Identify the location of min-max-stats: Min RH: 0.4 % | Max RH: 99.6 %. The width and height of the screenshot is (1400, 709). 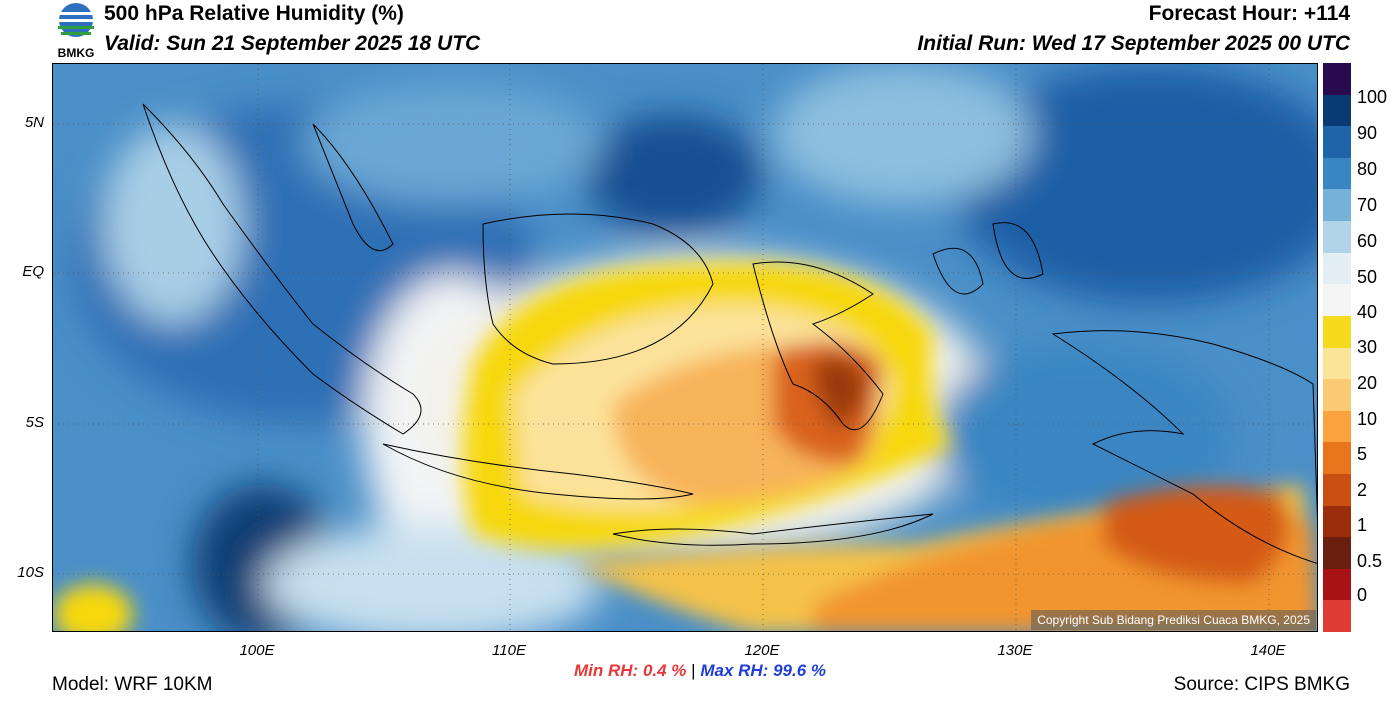
(700, 671).